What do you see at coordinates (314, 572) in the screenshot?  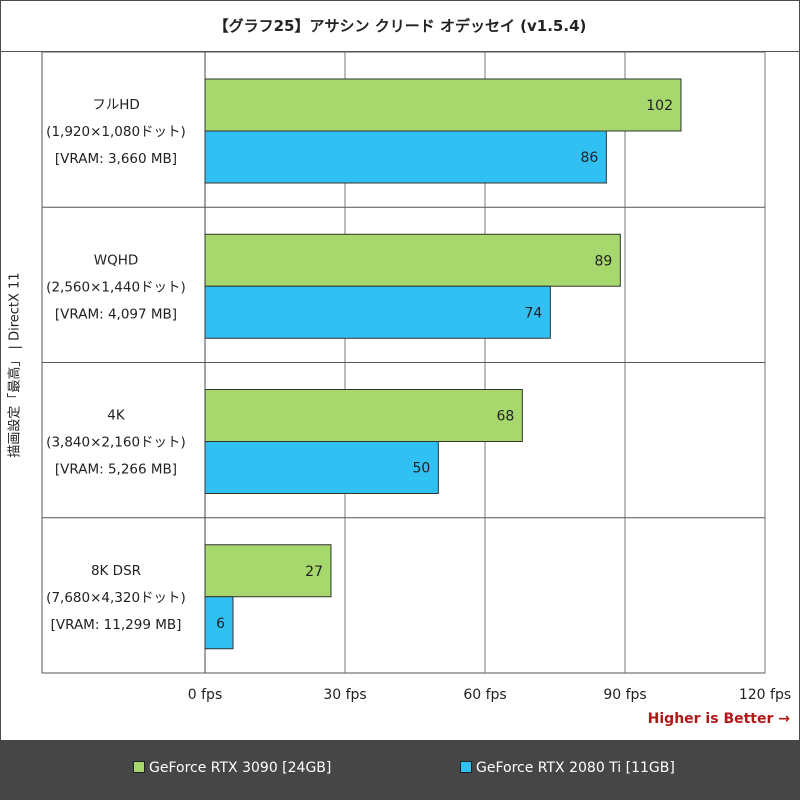 I see `bar-value-label: 27` at bounding box center [314, 572].